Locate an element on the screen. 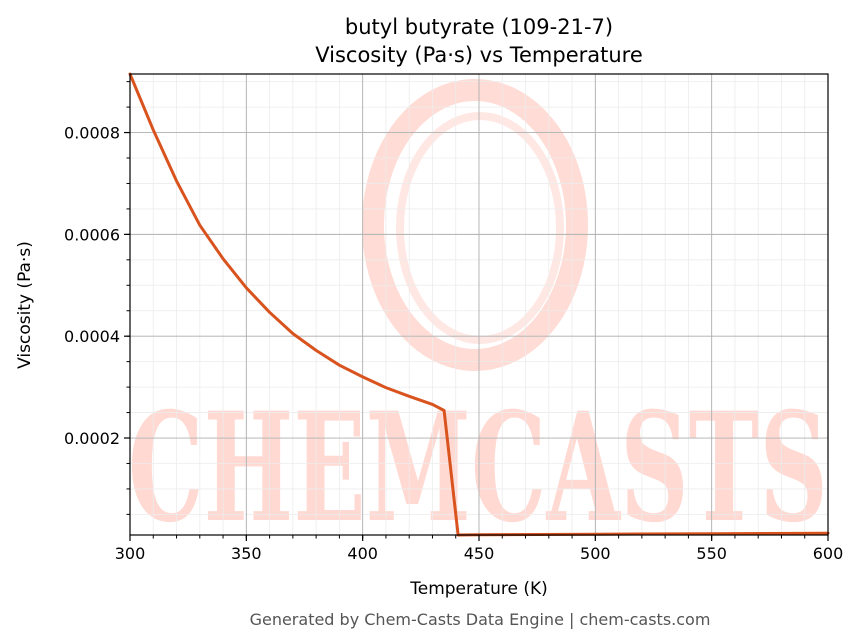 This screenshot has height=644, width=863. y-tick-label: 0.0008 is located at coordinates (92, 133).